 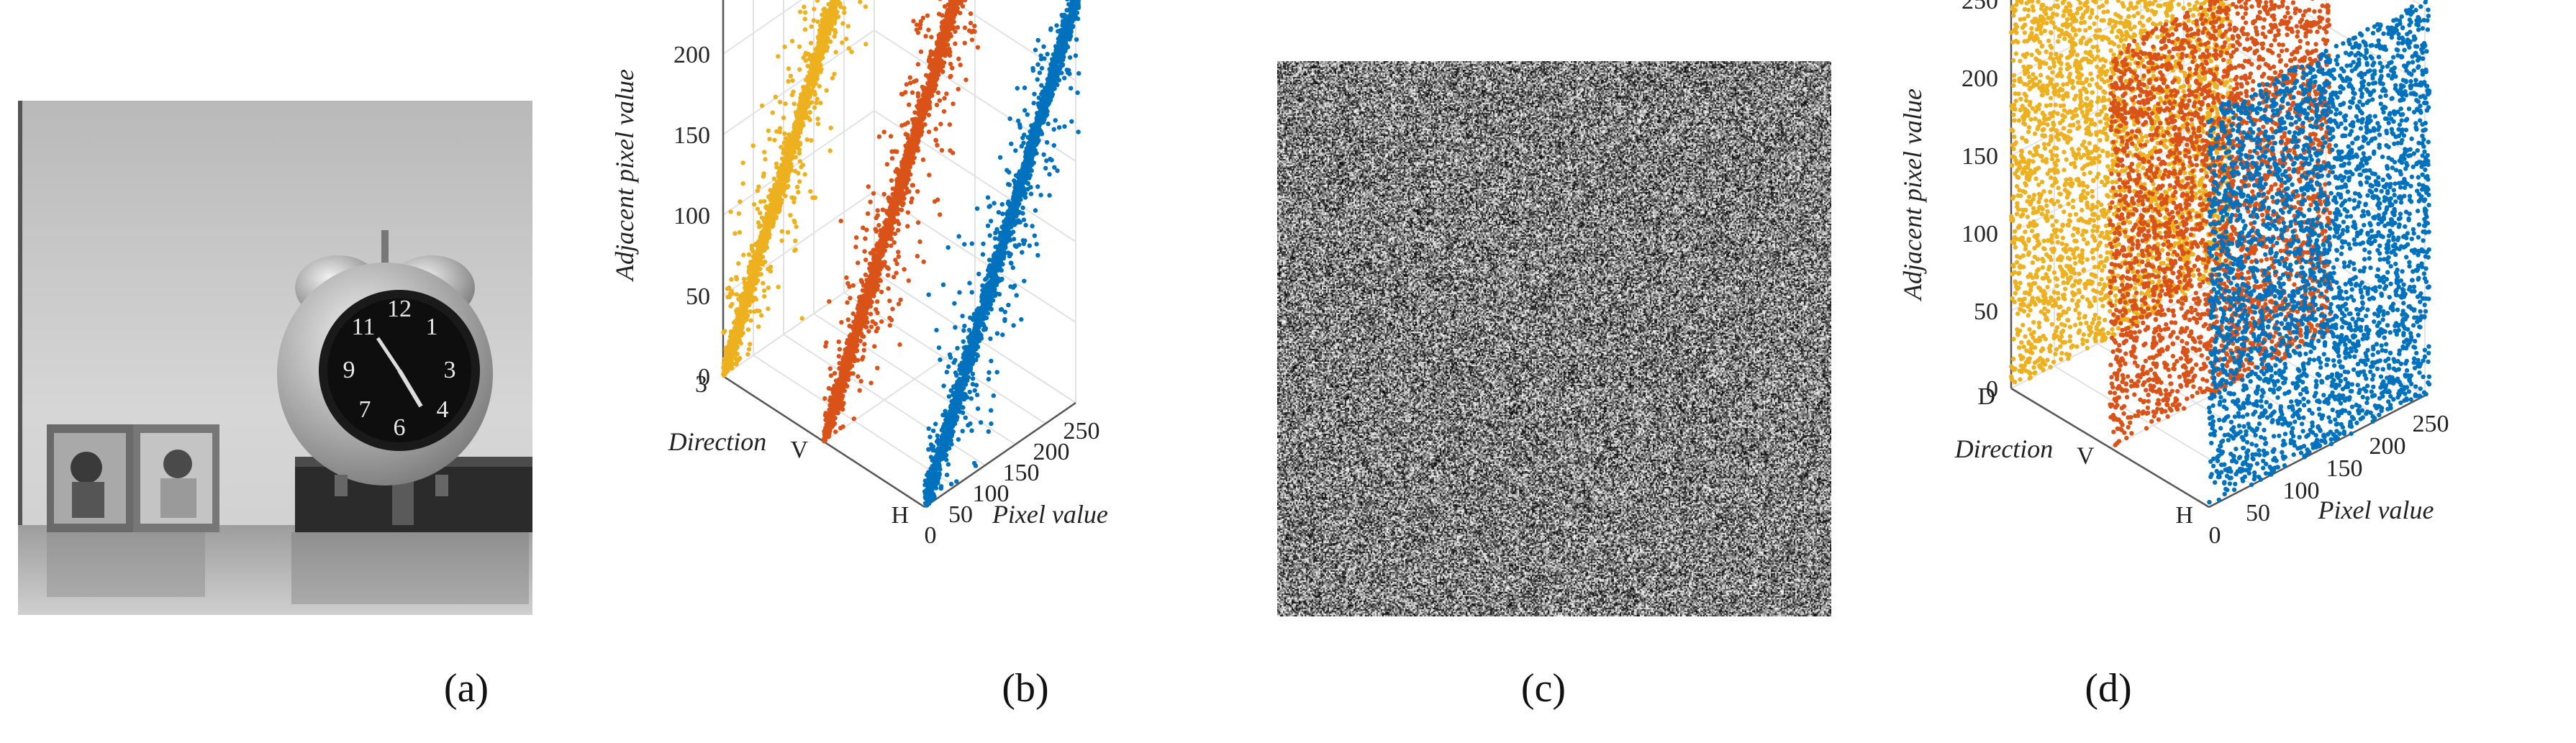 I want to click on series-D, so click(x=795, y=189).